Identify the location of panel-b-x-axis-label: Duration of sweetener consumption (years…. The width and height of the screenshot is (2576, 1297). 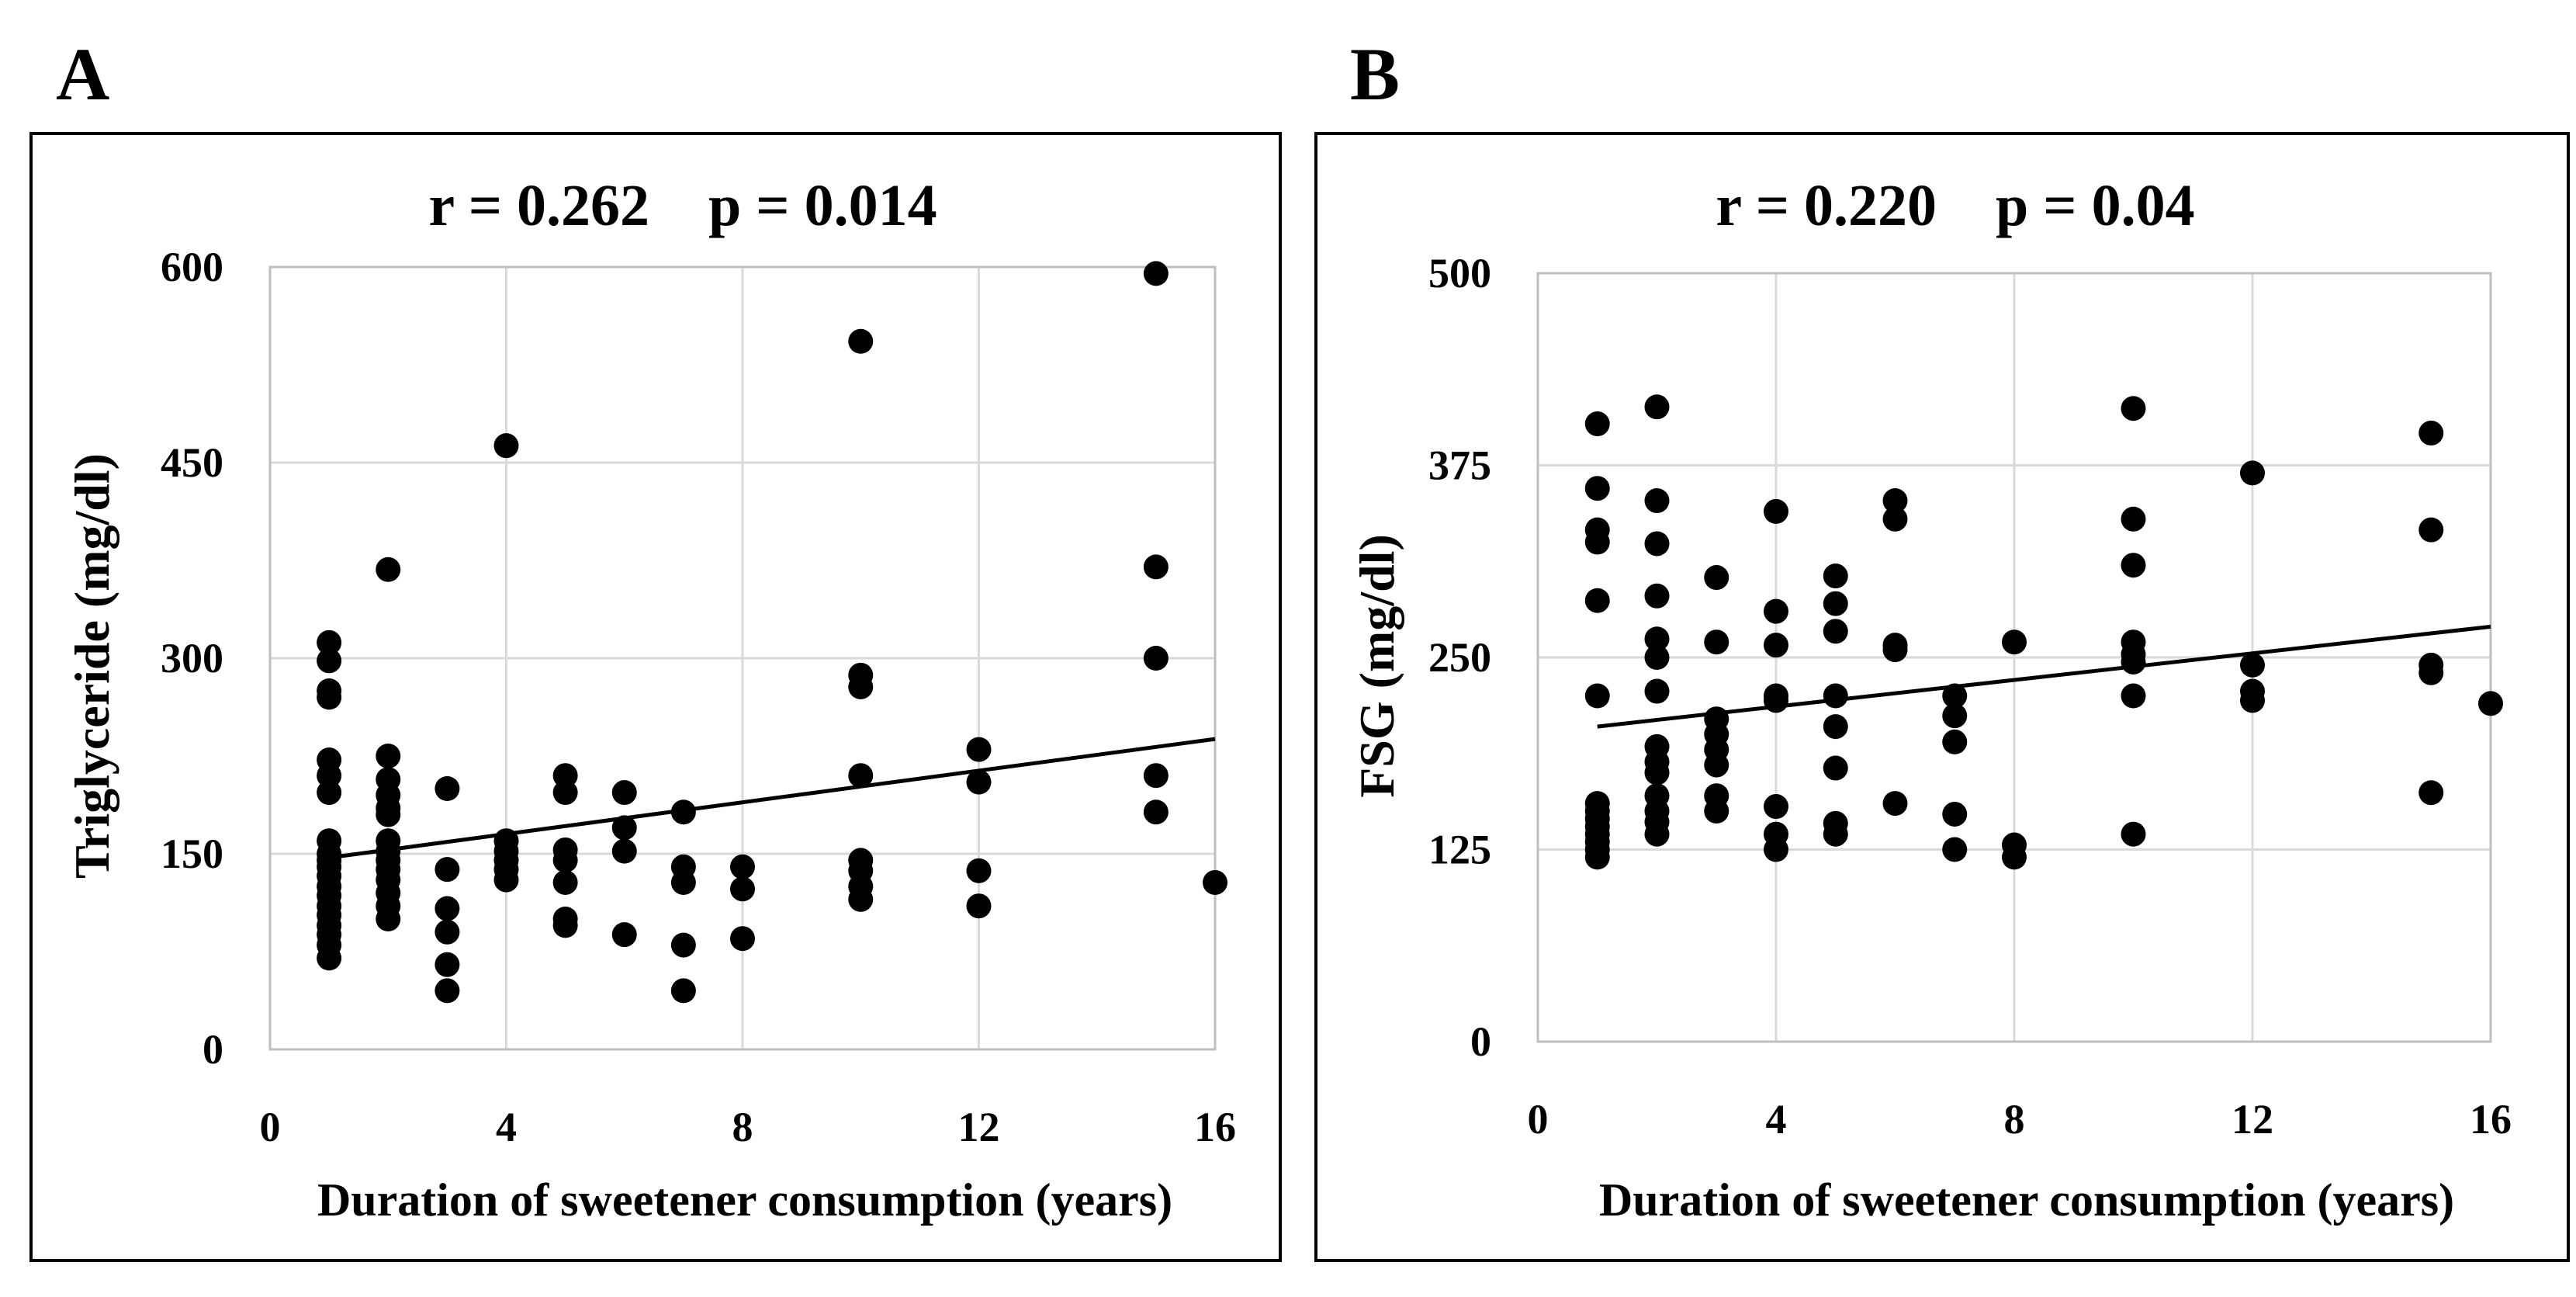
(2026, 1200).